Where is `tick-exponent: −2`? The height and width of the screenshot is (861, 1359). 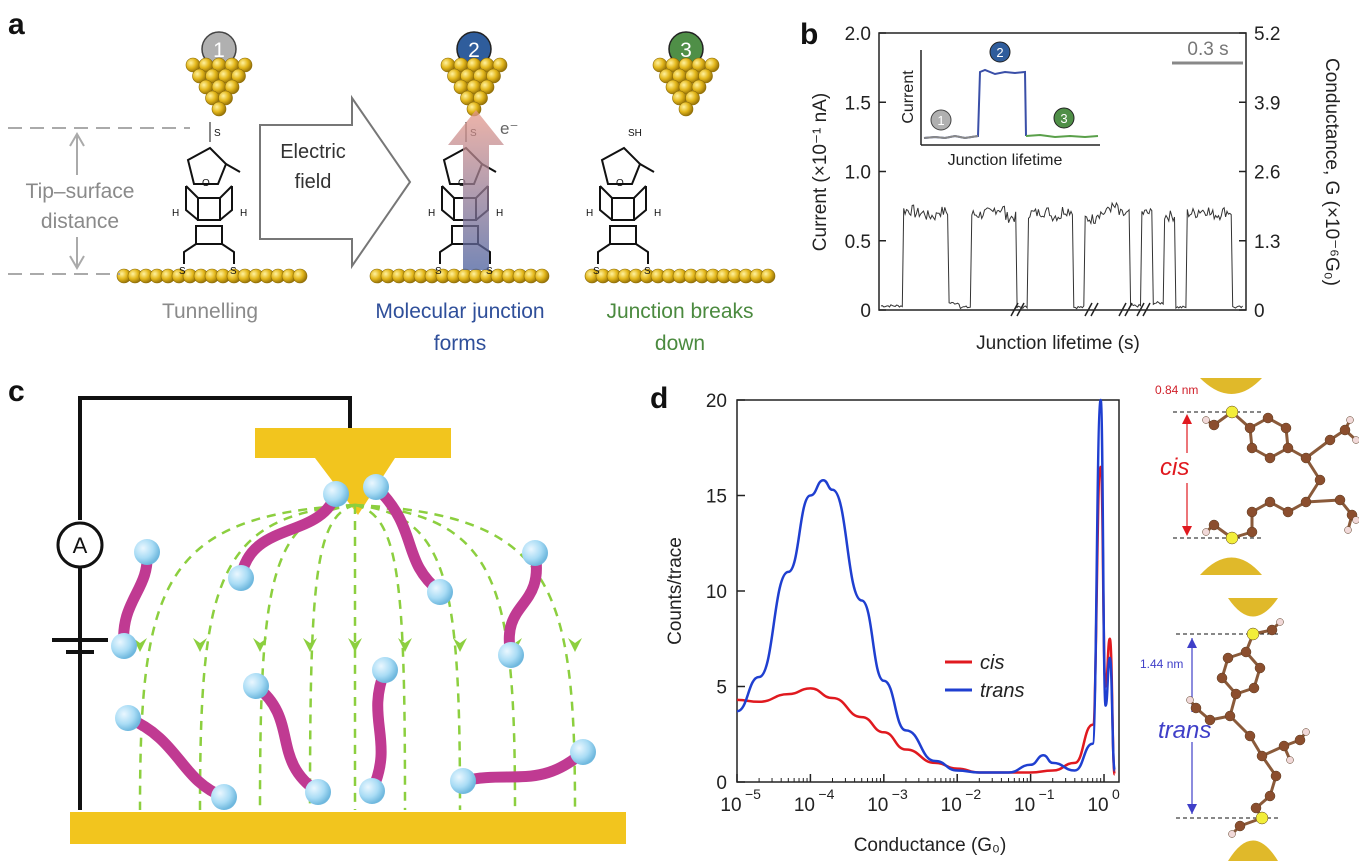
tick-exponent: −2 is located at coordinates (973, 794).